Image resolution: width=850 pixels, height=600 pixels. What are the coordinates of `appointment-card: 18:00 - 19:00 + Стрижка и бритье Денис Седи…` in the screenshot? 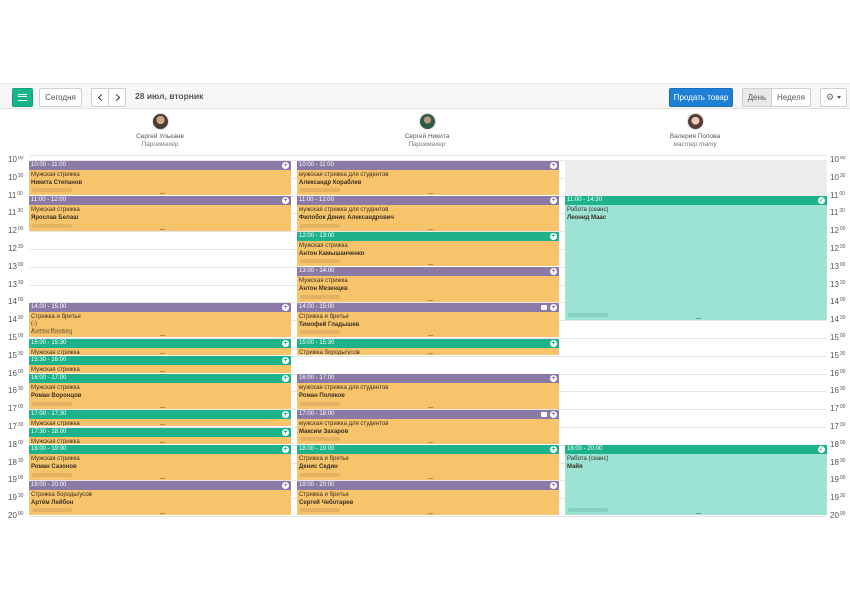 It's located at (428, 462).